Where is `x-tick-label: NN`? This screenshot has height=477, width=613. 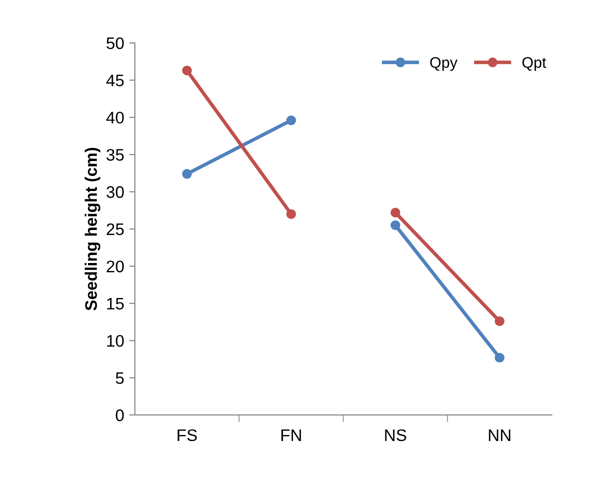
x-tick-label: NN is located at coordinates (499, 435).